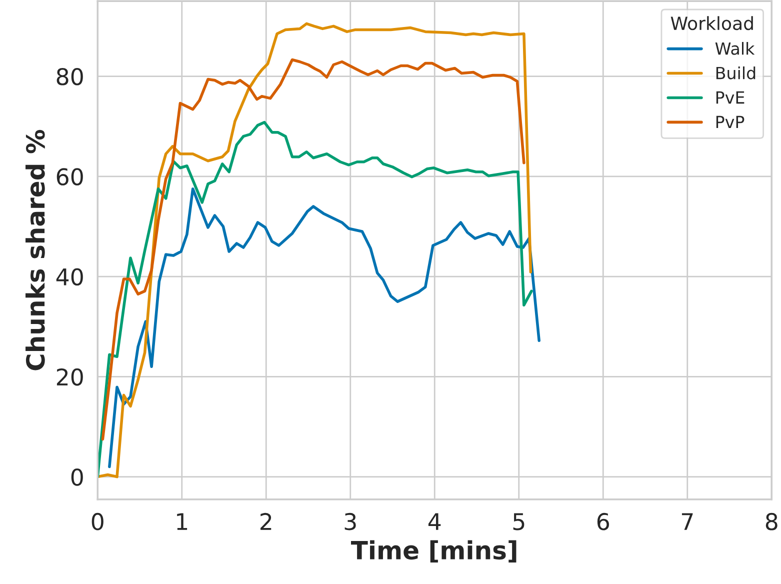 This screenshot has height=584, width=781. Describe the element at coordinates (182, 521) in the screenshot. I see `x-tick-label: 1` at that location.